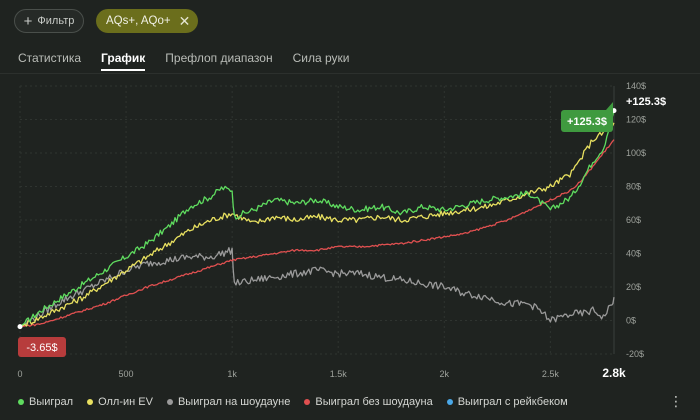  I want to click on start-badge-bg, so click(42, 347).